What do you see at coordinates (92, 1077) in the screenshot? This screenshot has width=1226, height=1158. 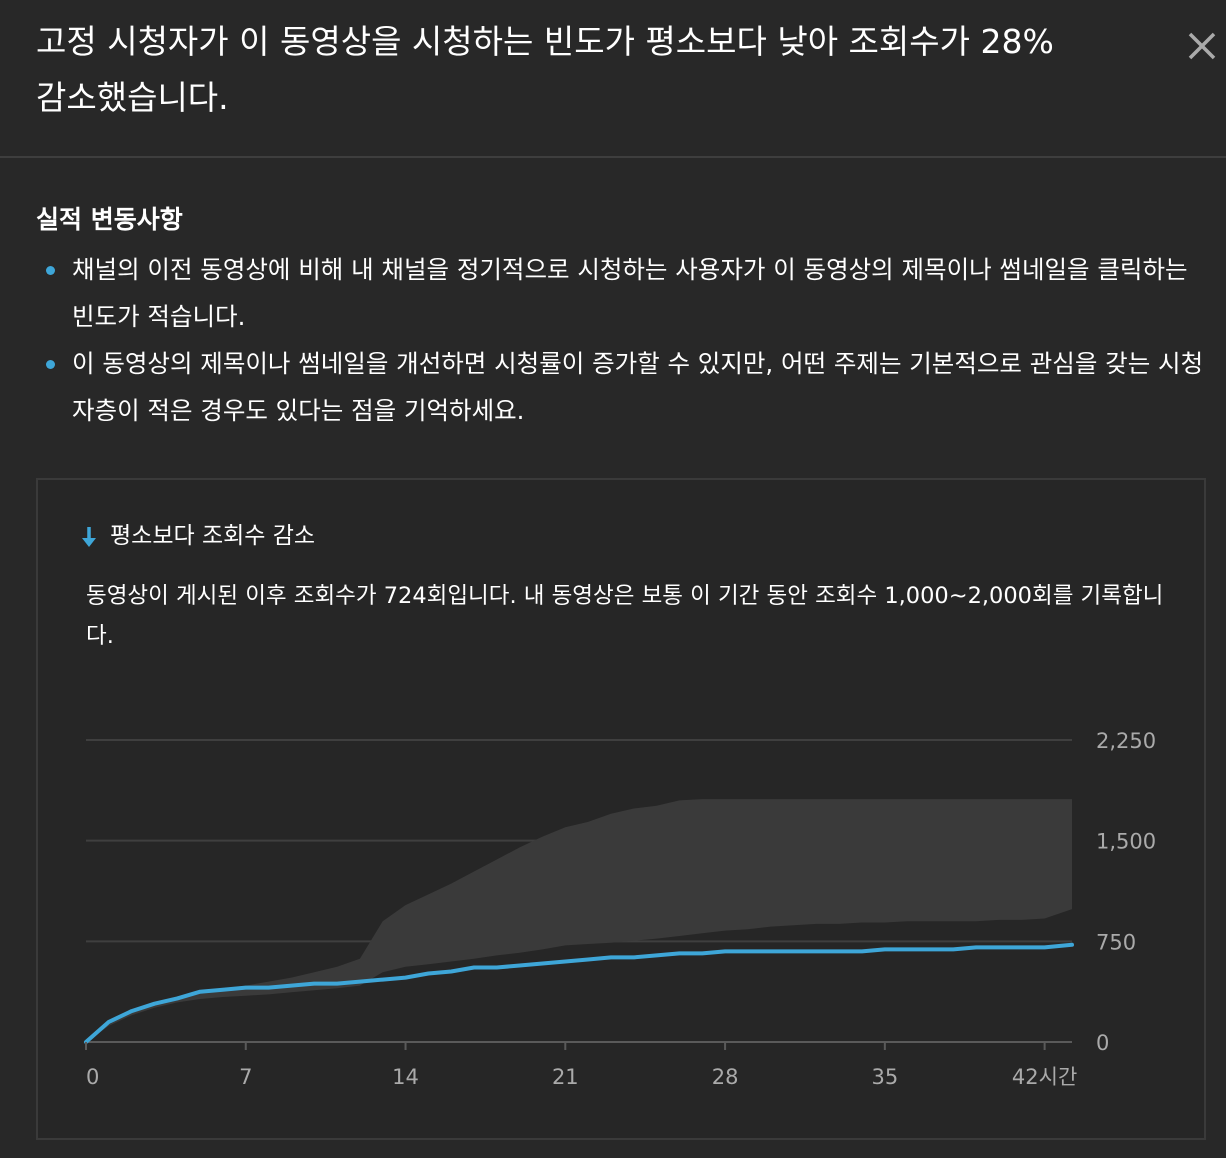 I see `x-tick-label: 0` at bounding box center [92, 1077].